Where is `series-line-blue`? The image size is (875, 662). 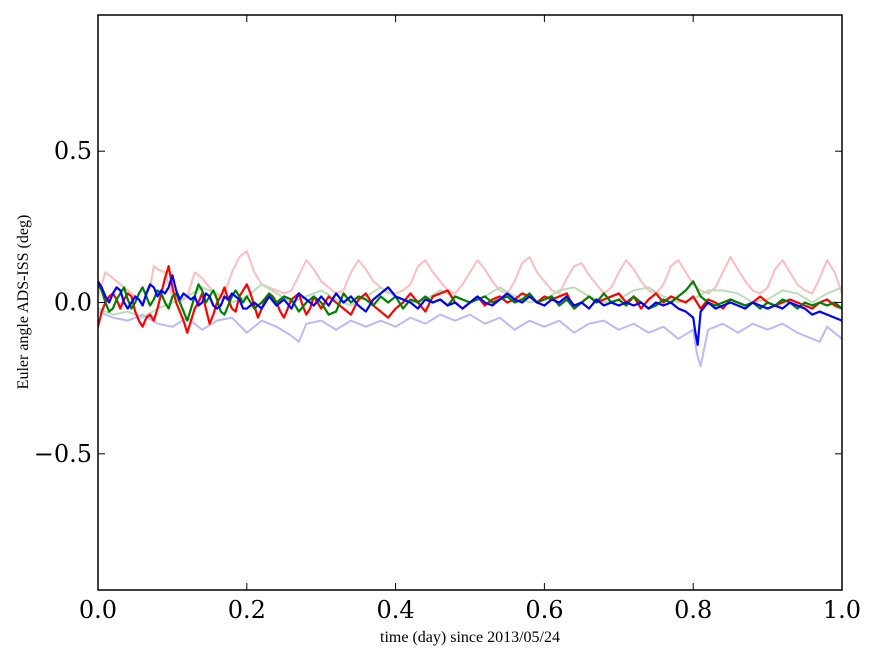
series-line-blue is located at coordinates (470, 310).